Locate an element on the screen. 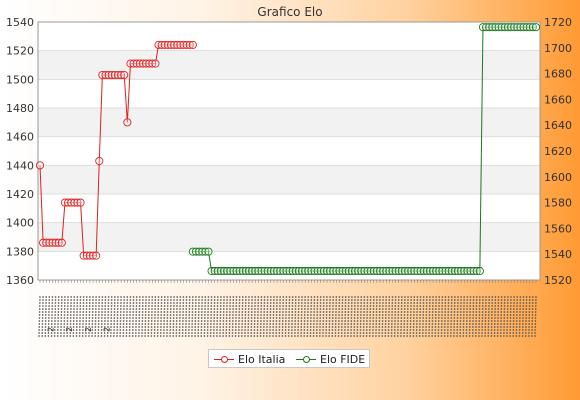 This screenshot has height=400, width=580. y-right-tick-label: 1600 is located at coordinates (558, 177).